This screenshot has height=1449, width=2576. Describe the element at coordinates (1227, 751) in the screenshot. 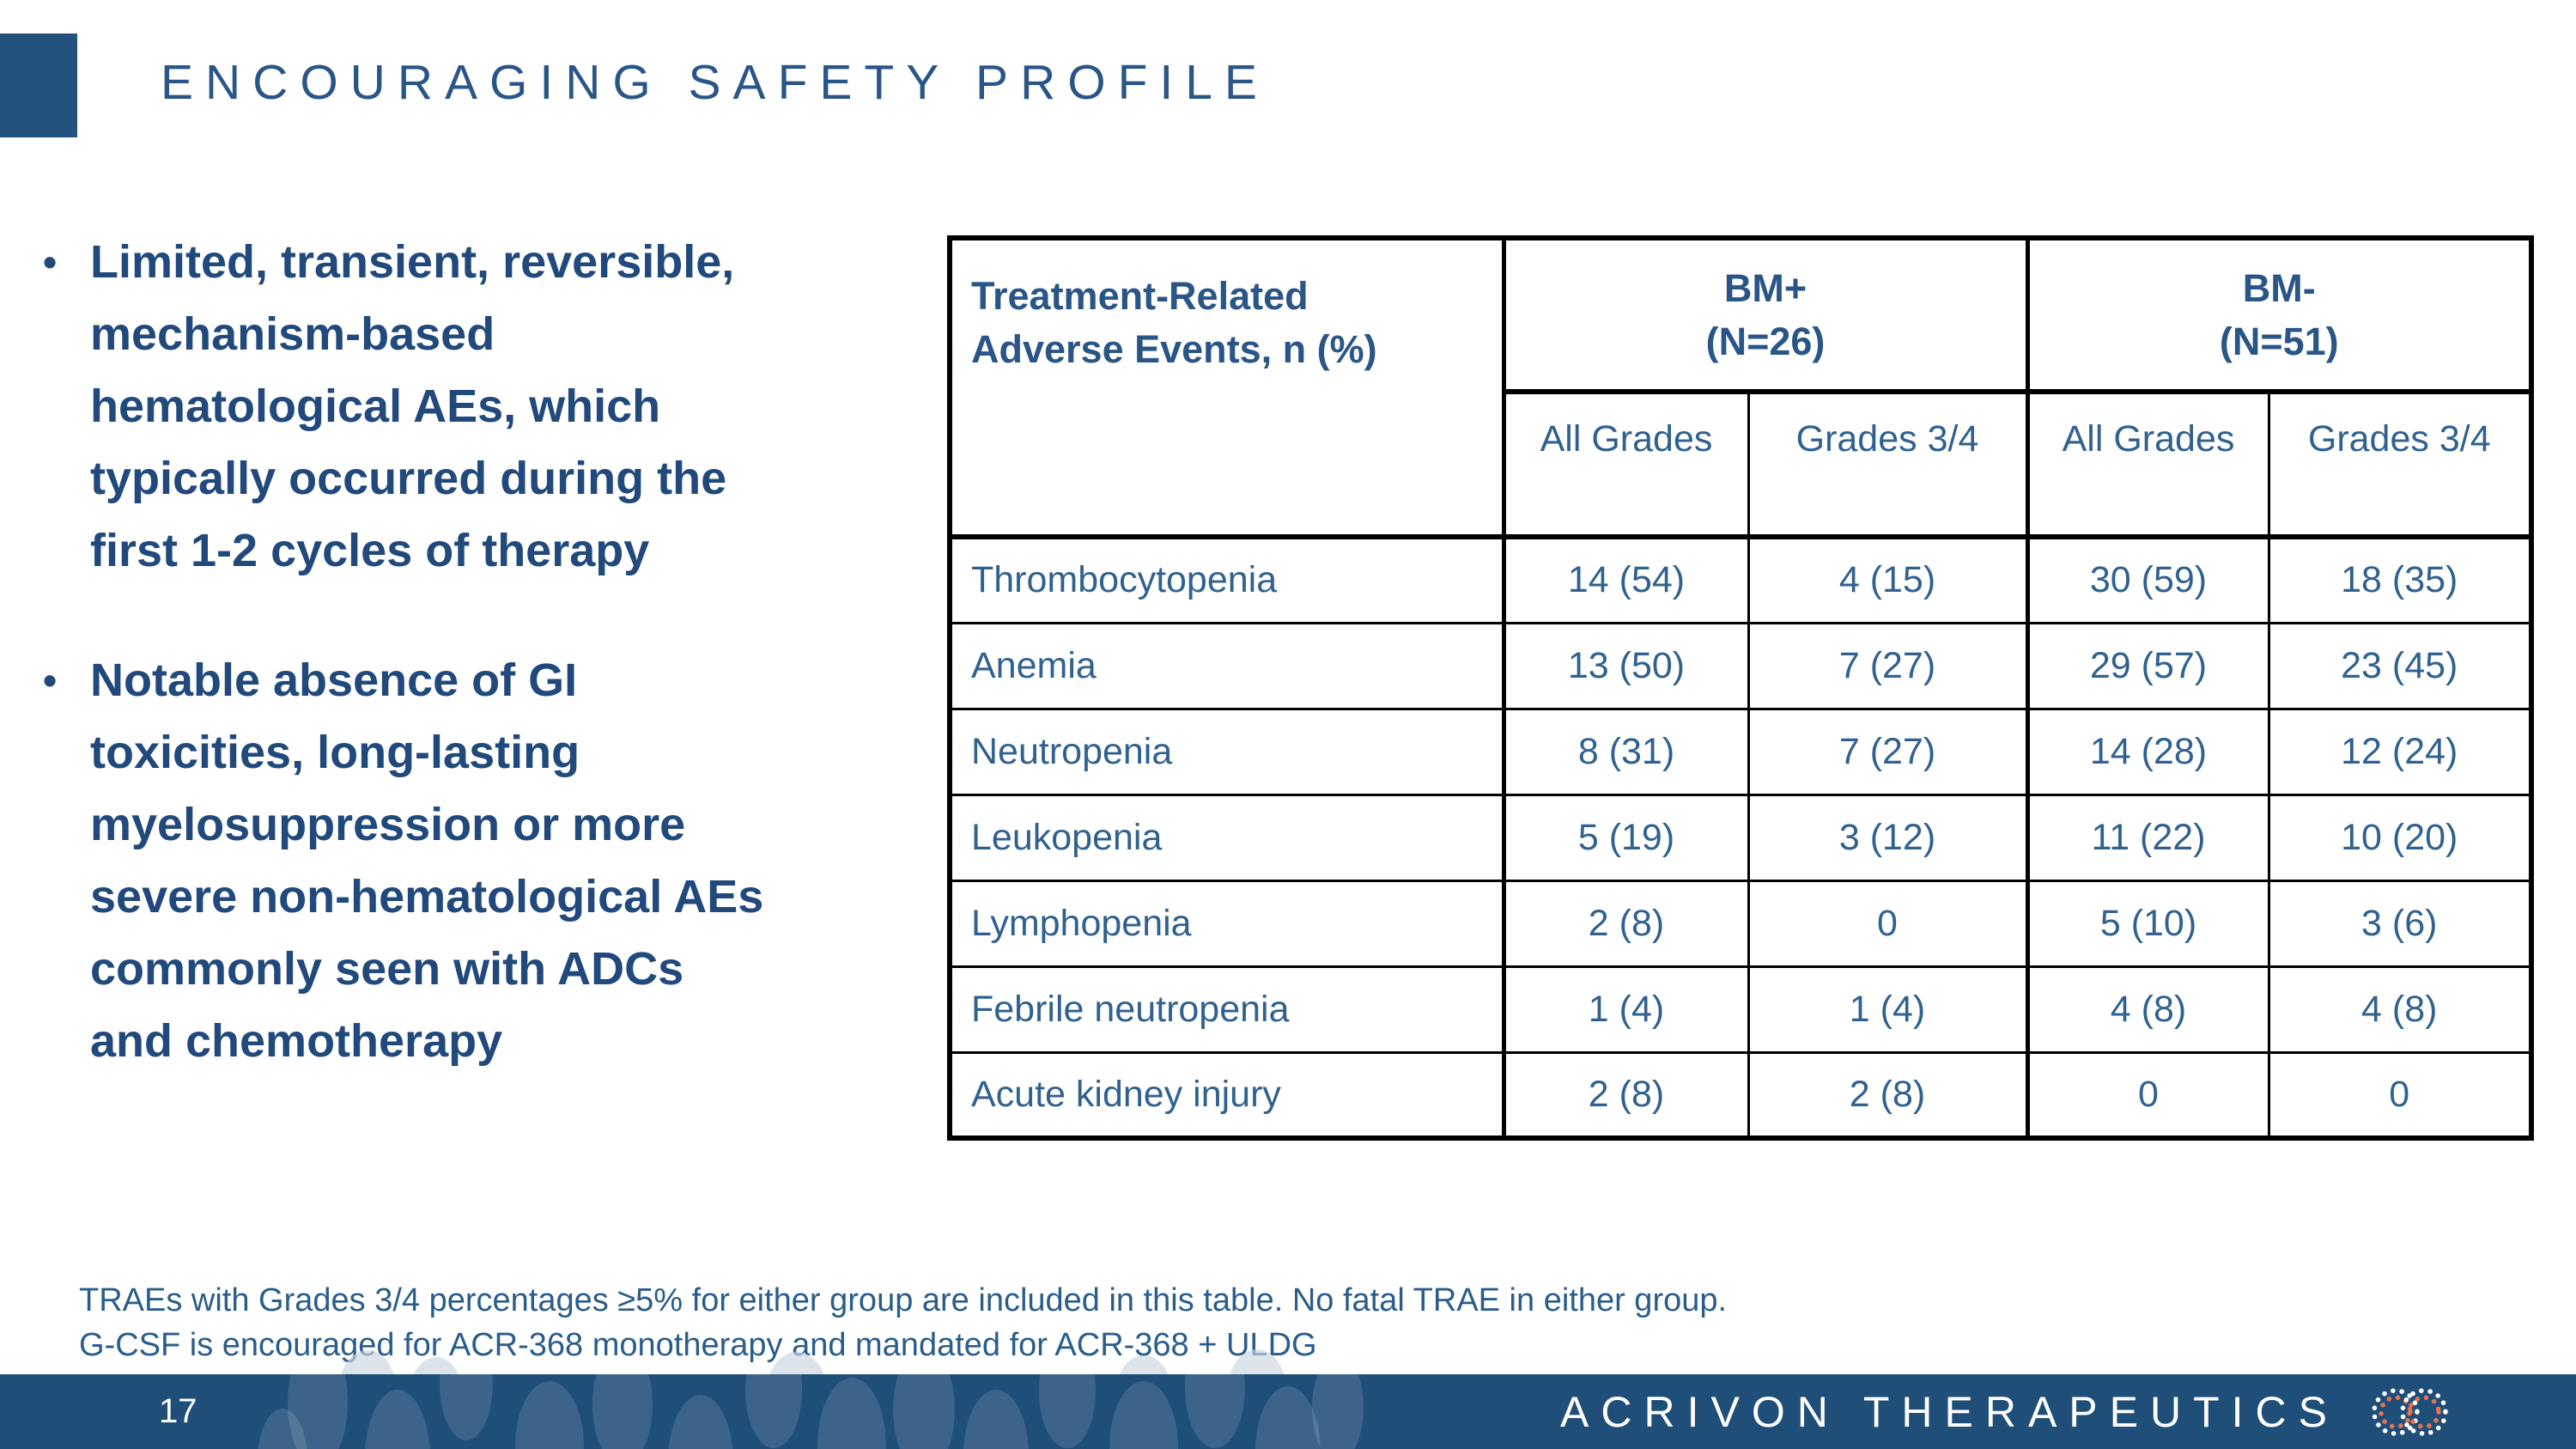

I see `ae-label: Neutropenia` at that location.